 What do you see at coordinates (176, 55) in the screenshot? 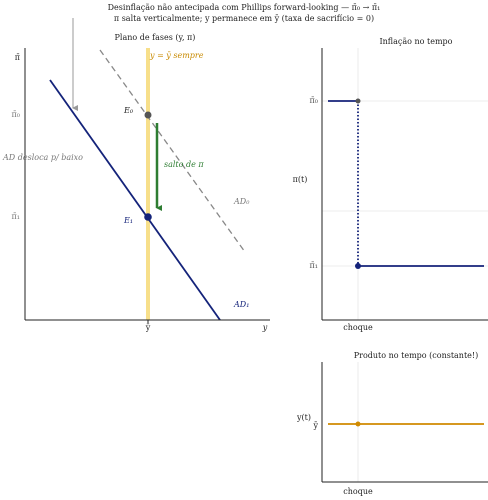
I see `vline-label: y = ȳ sempre` at bounding box center [176, 55].